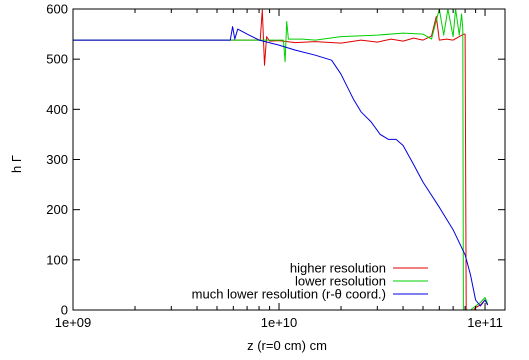 The height and width of the screenshot is (360, 529). Describe the element at coordinates (338, 268) in the screenshot. I see `legend-label: higher resolution` at that location.